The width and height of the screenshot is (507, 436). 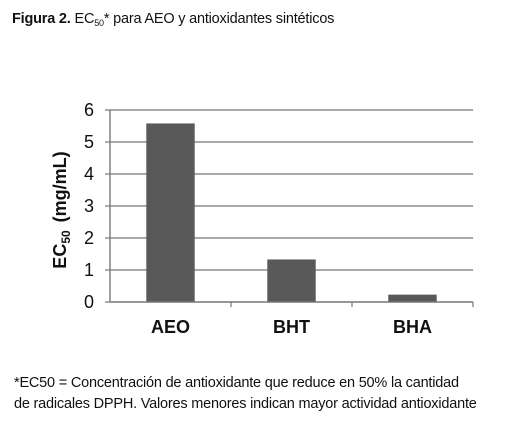 What do you see at coordinates (89, 174) in the screenshot?
I see `y-tick-label: 4` at bounding box center [89, 174].